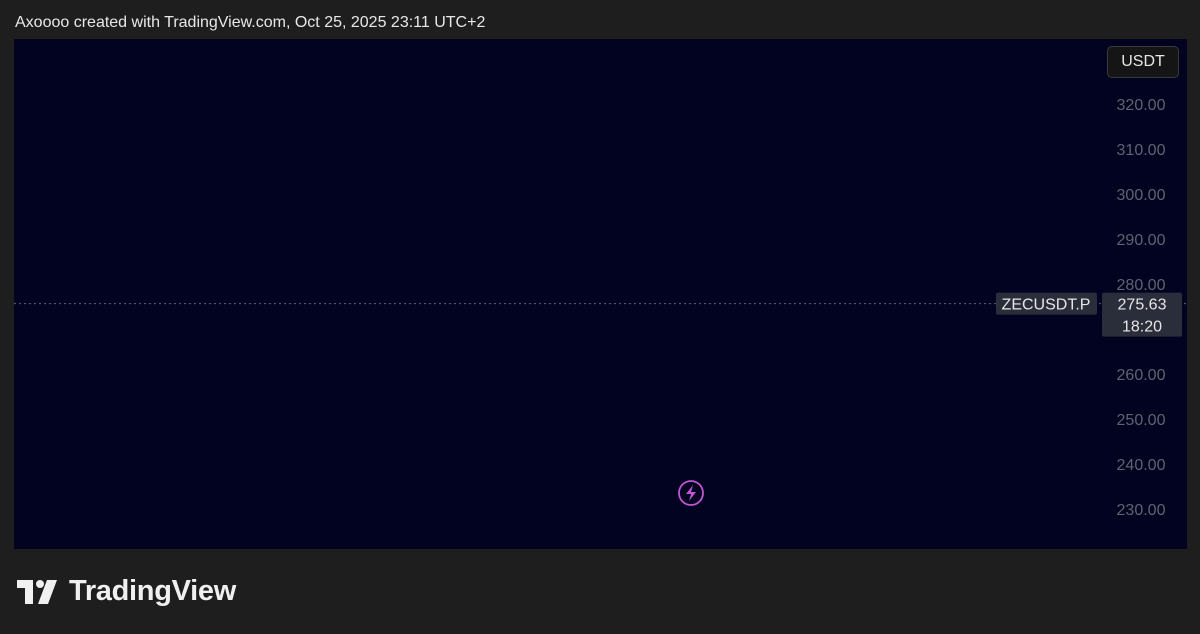  I want to click on y-tick-label: 250.00, so click(1141, 420).